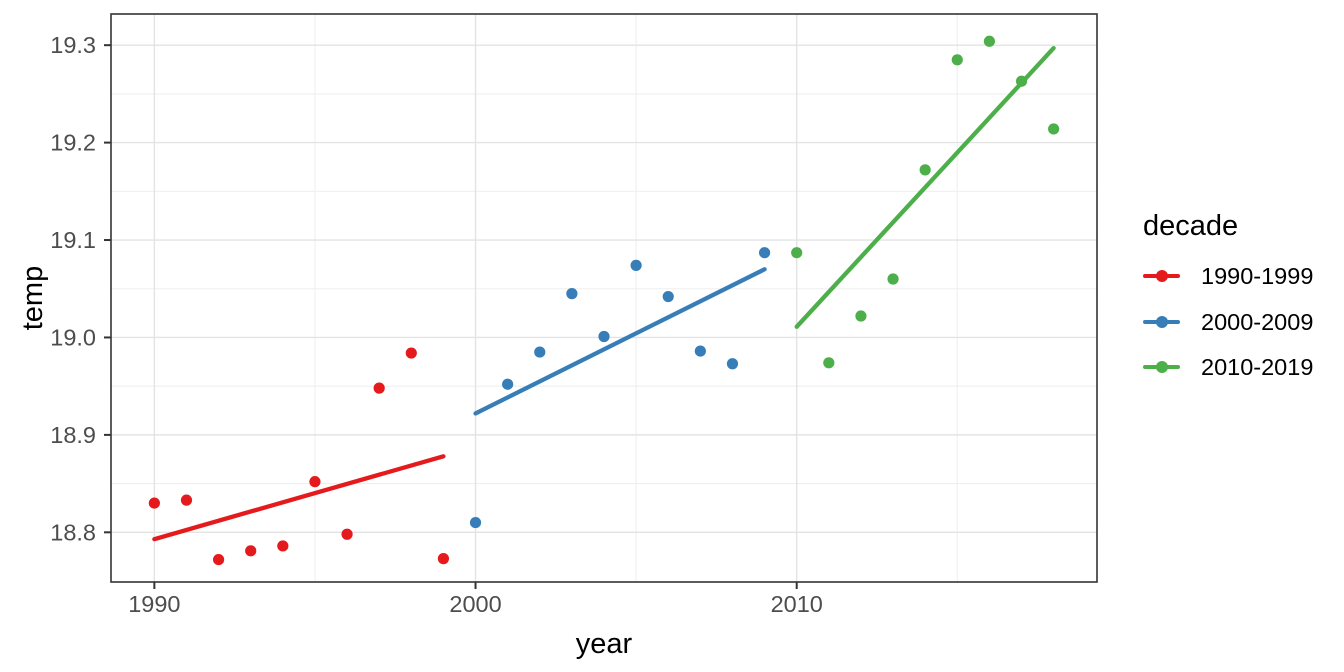  I want to click on y-axis-title: temp, so click(33, 298).